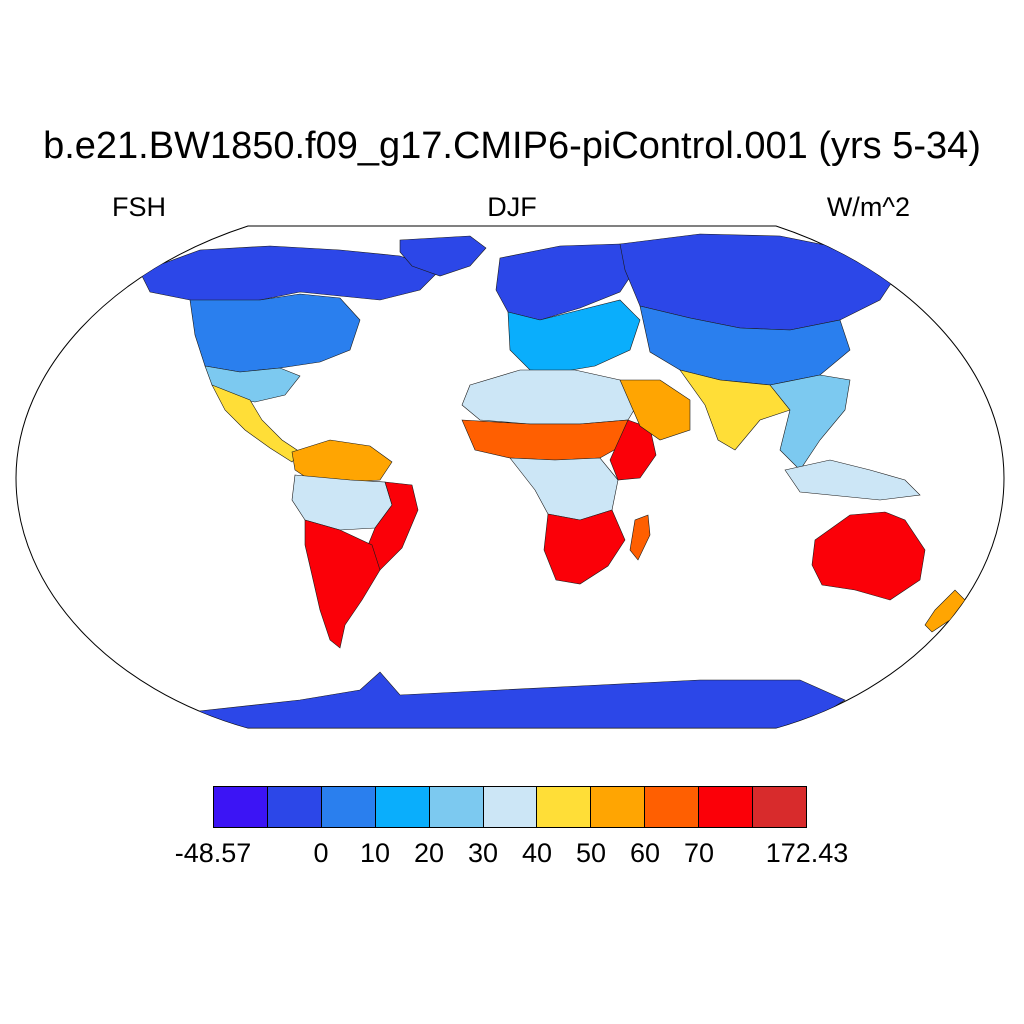 Image resolution: width=1024 pixels, height=1024 pixels. I want to click on colorbar-label: -48.57, so click(213, 853).